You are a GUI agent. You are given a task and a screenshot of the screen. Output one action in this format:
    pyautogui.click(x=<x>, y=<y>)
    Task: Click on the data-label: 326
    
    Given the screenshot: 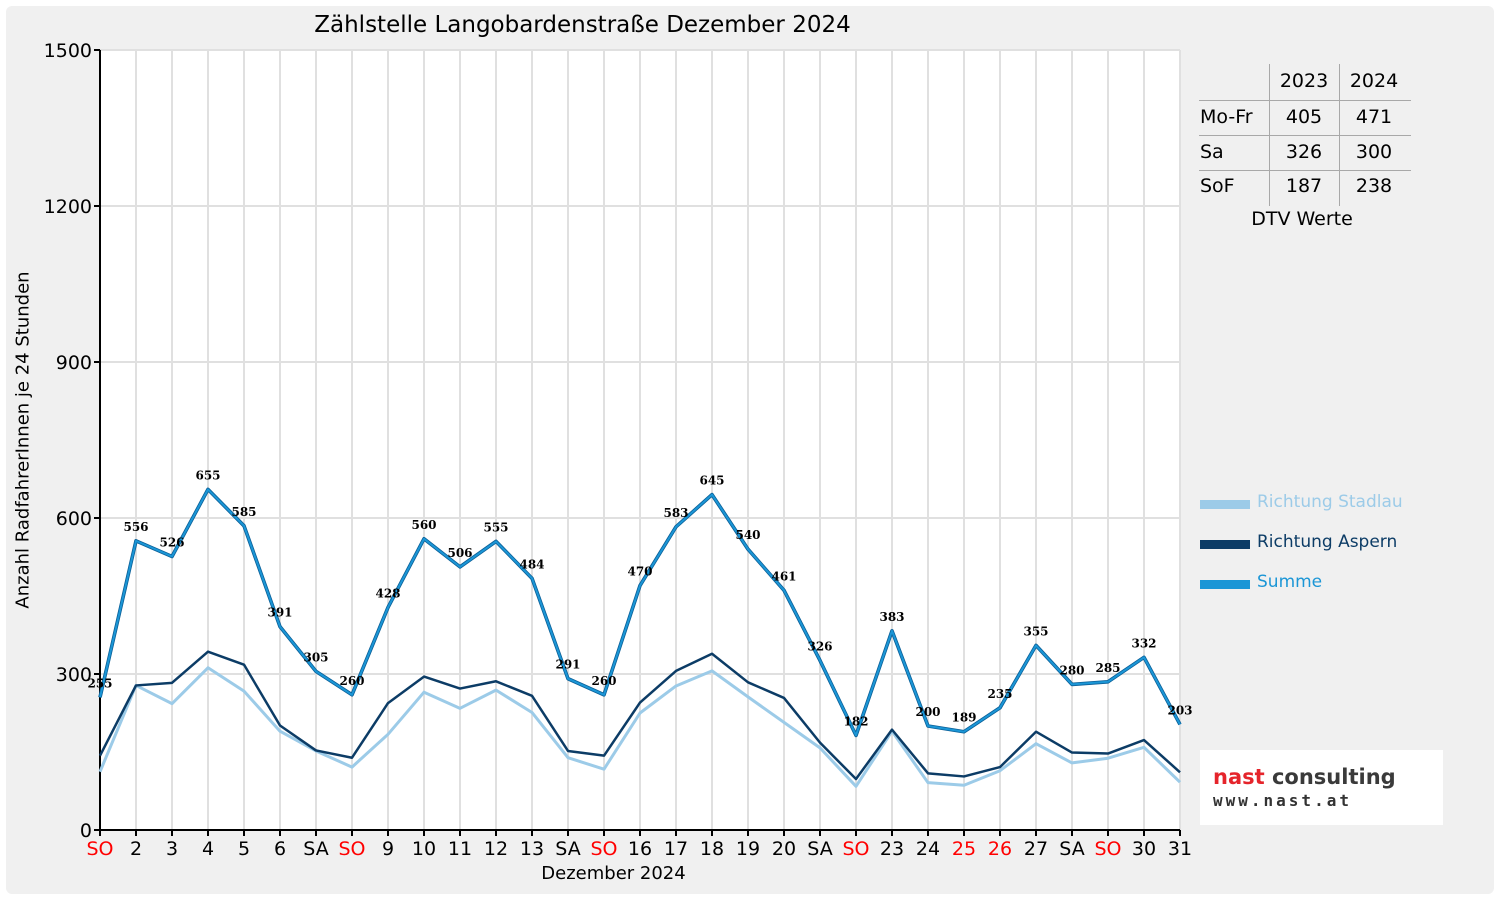 What is the action you would take?
    pyautogui.click(x=819, y=646)
    